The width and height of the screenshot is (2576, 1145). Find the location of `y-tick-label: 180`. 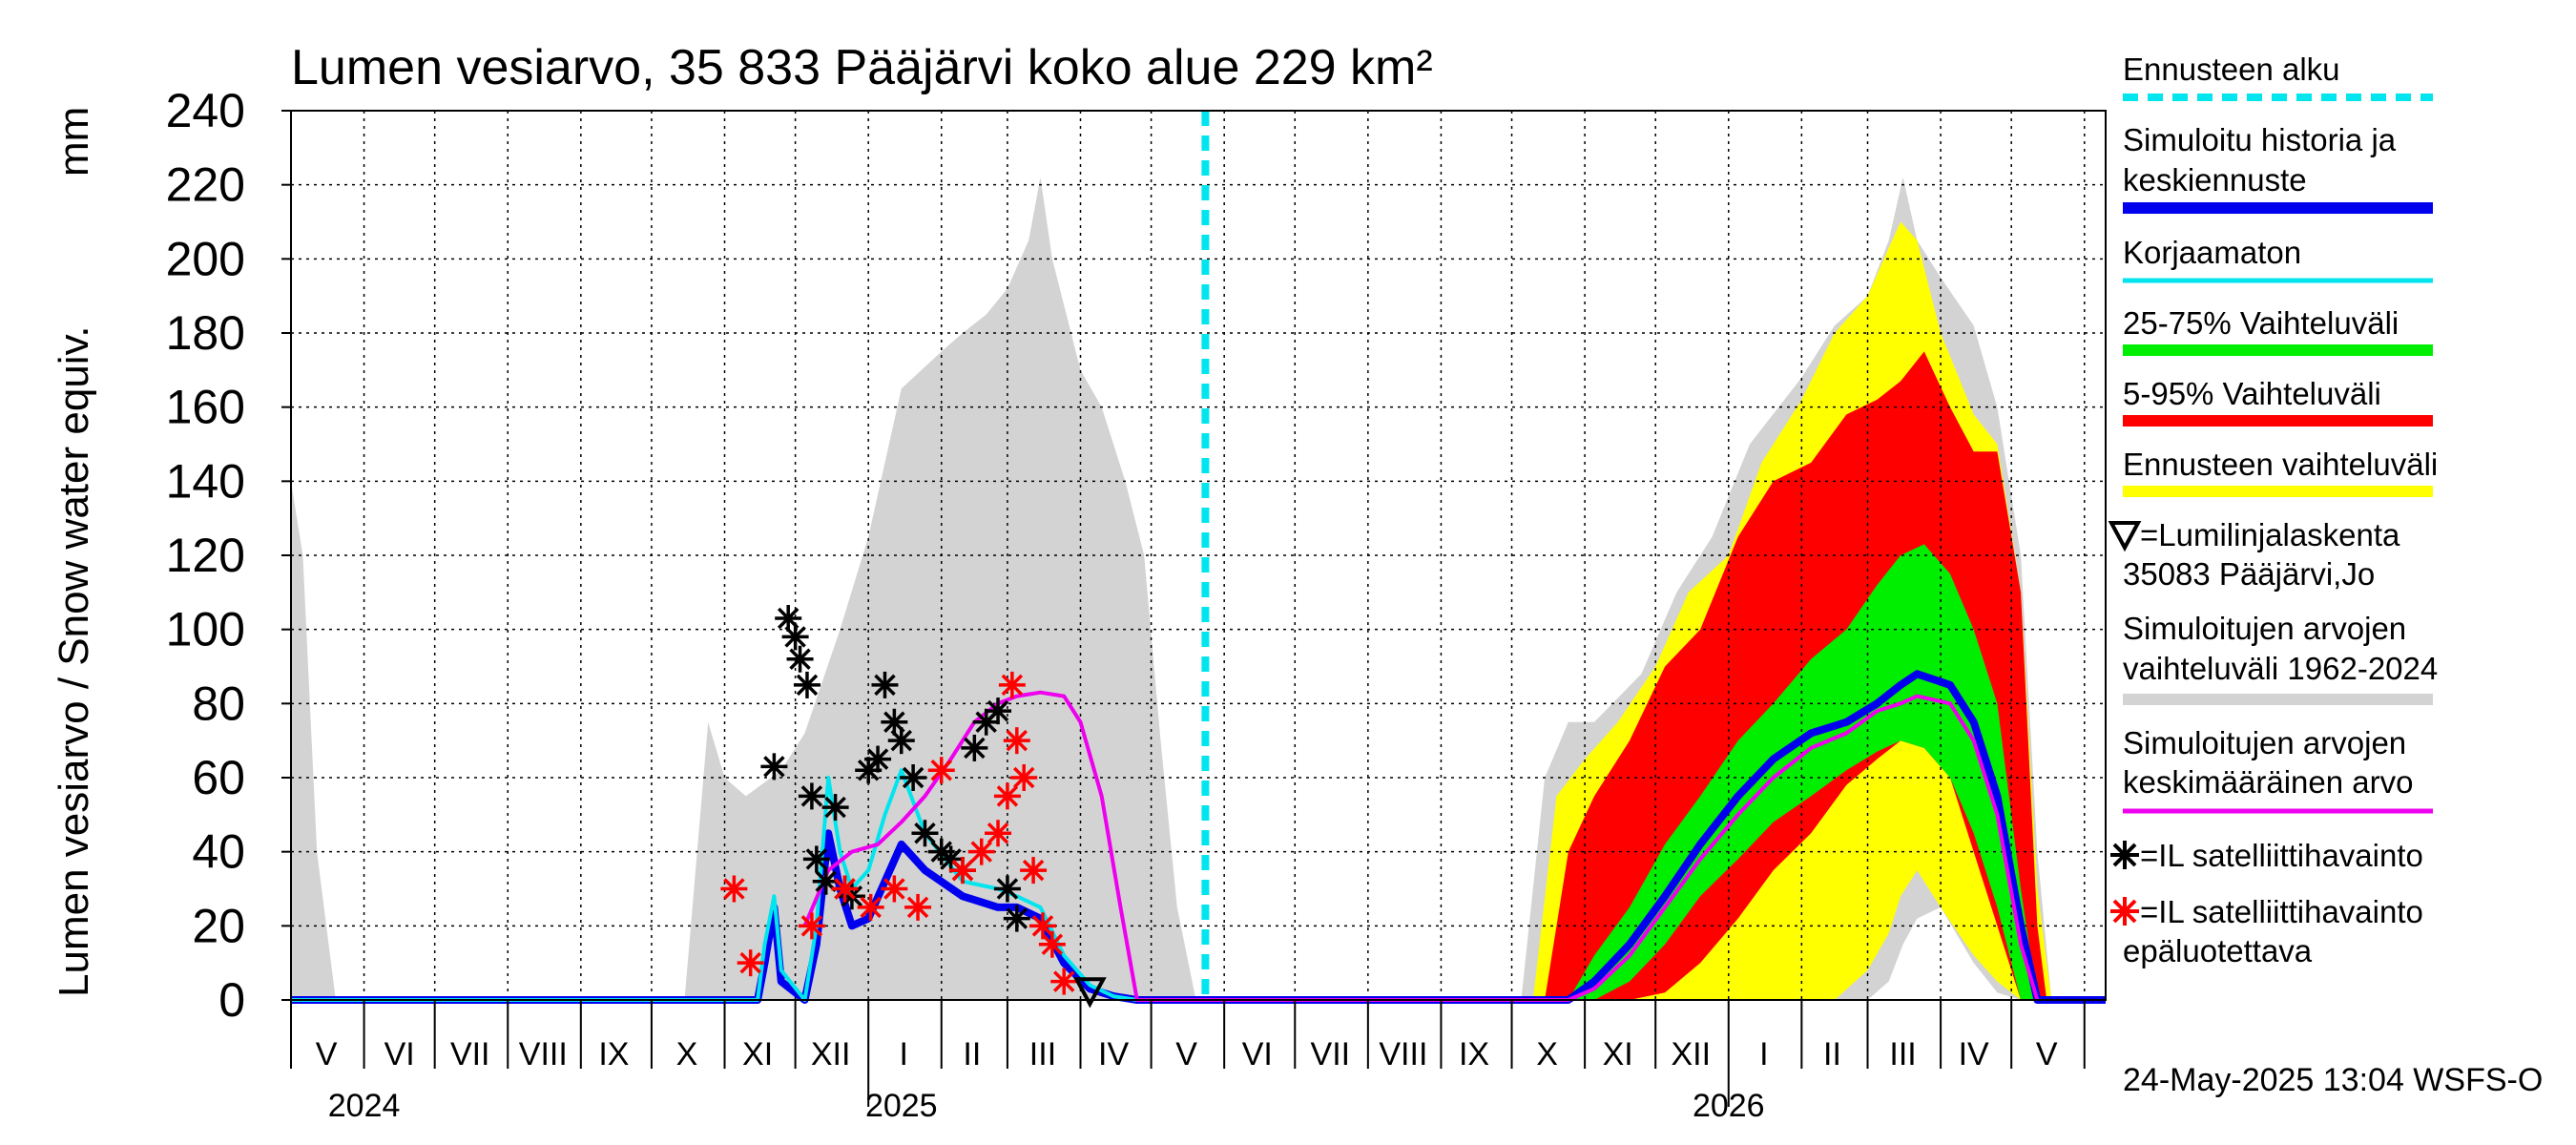

y-tick-label: 180 is located at coordinates (205, 333).